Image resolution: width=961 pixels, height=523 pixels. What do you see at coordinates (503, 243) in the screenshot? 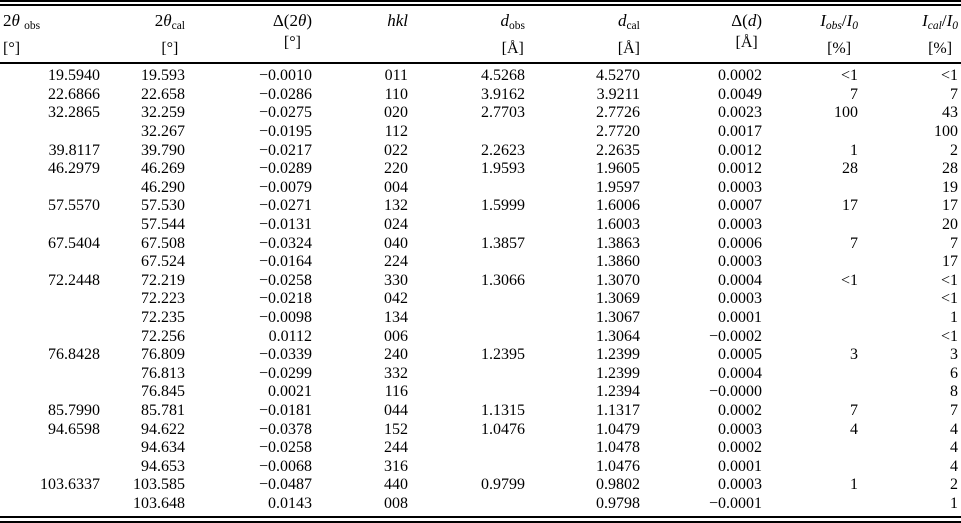
I see `cell-d-obs: 1.3857` at bounding box center [503, 243].